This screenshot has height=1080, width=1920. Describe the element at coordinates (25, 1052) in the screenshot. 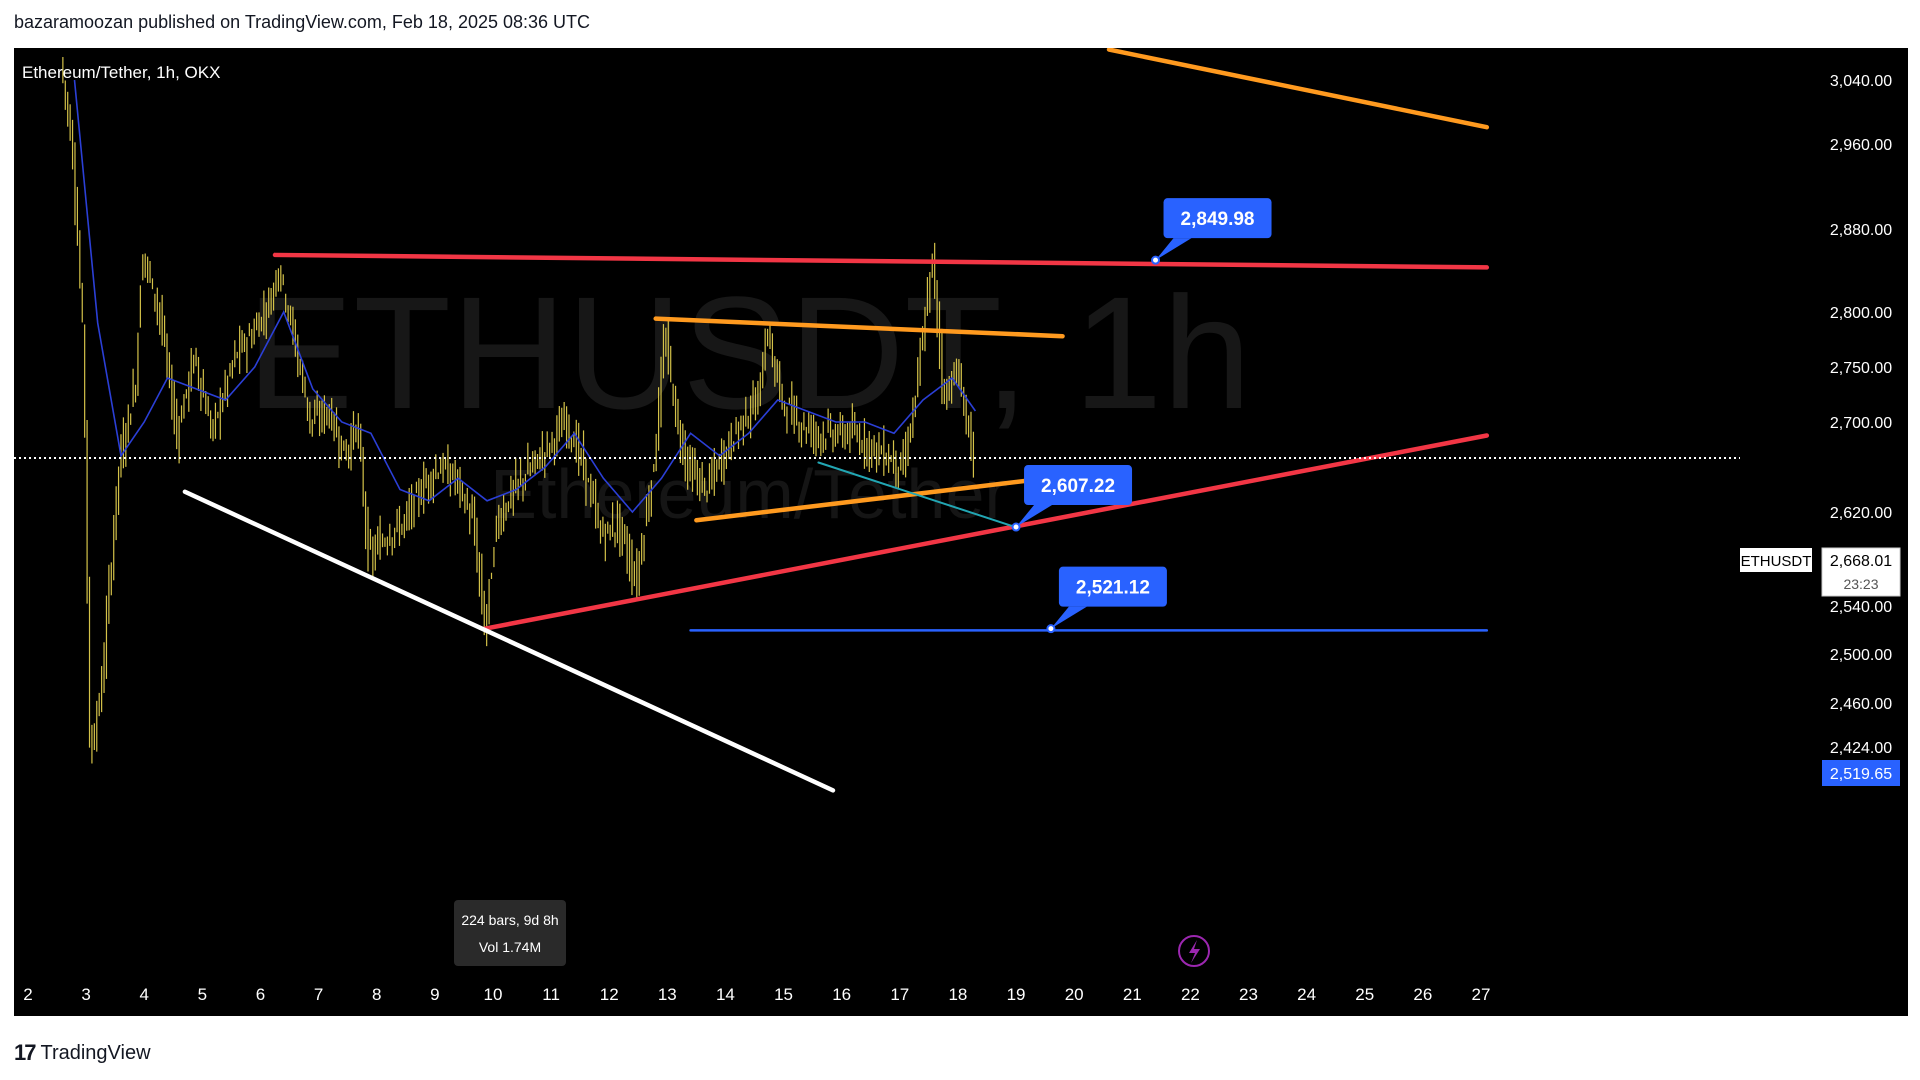

I see `tradingview-logo-icon: 17` at that location.